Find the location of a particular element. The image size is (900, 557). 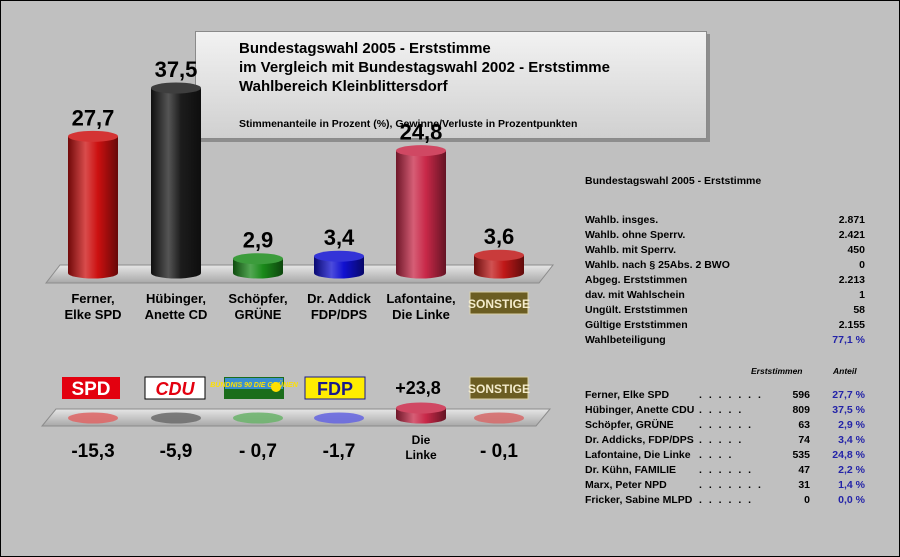

candidate-row: Ferner, Elke SPD . . . . . . . 596 27,7 % is located at coordinates (725, 396).